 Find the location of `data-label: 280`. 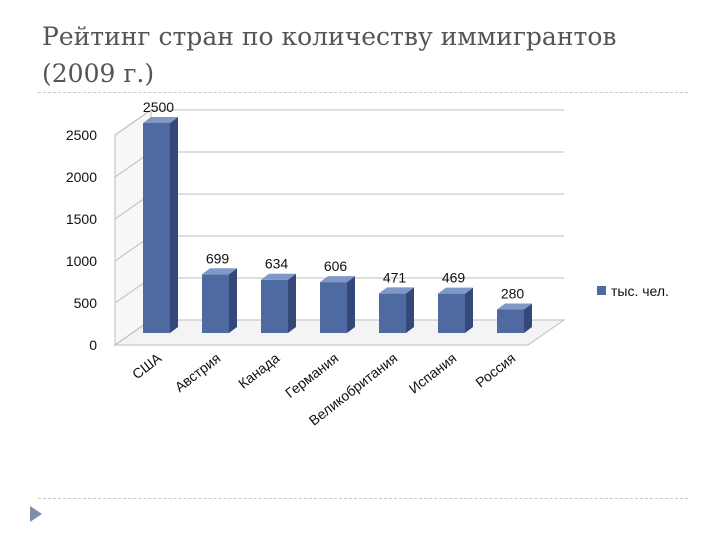

data-label: 280 is located at coordinates (513, 293).